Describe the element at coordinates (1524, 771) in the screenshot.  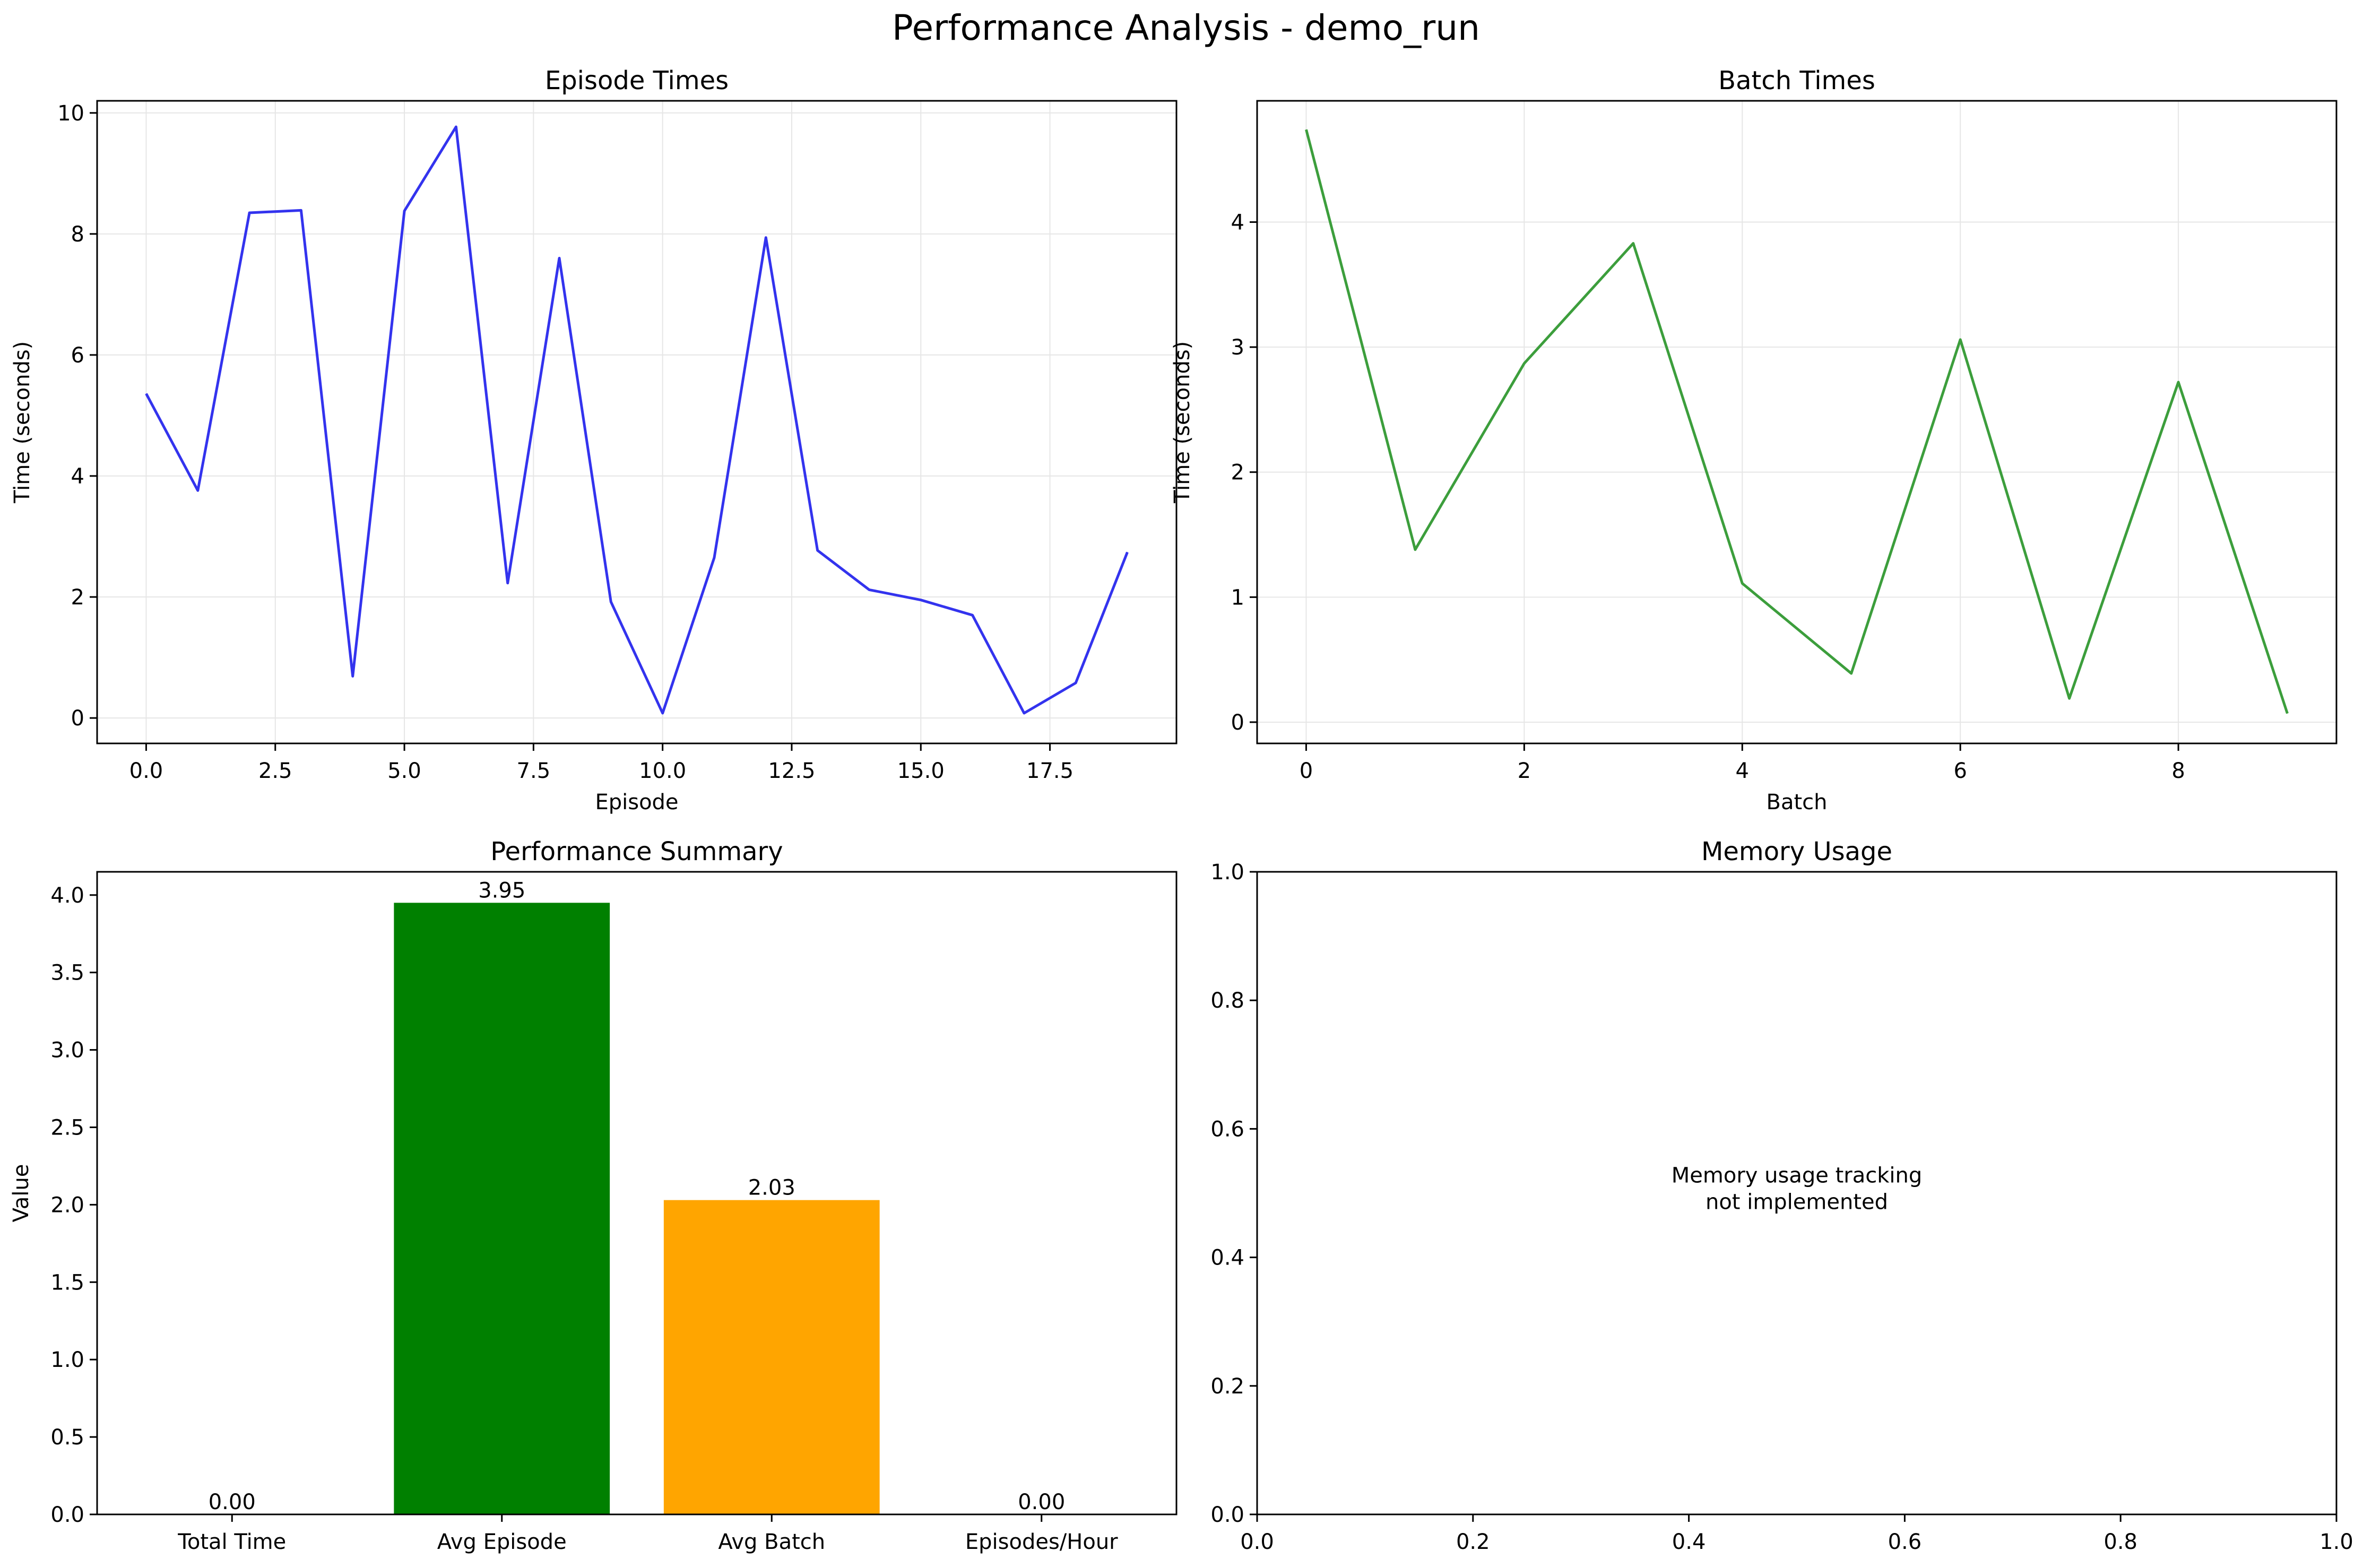
I see `x-tick-label: 2` at that location.